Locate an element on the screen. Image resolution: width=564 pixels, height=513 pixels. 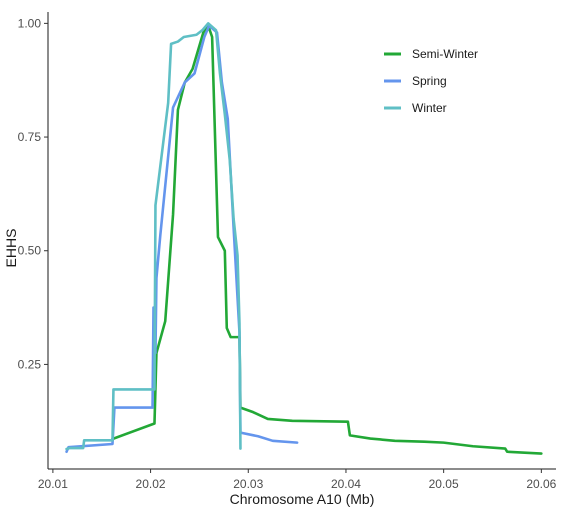
x-tick-label: 20.02 is located at coordinates (151, 484).